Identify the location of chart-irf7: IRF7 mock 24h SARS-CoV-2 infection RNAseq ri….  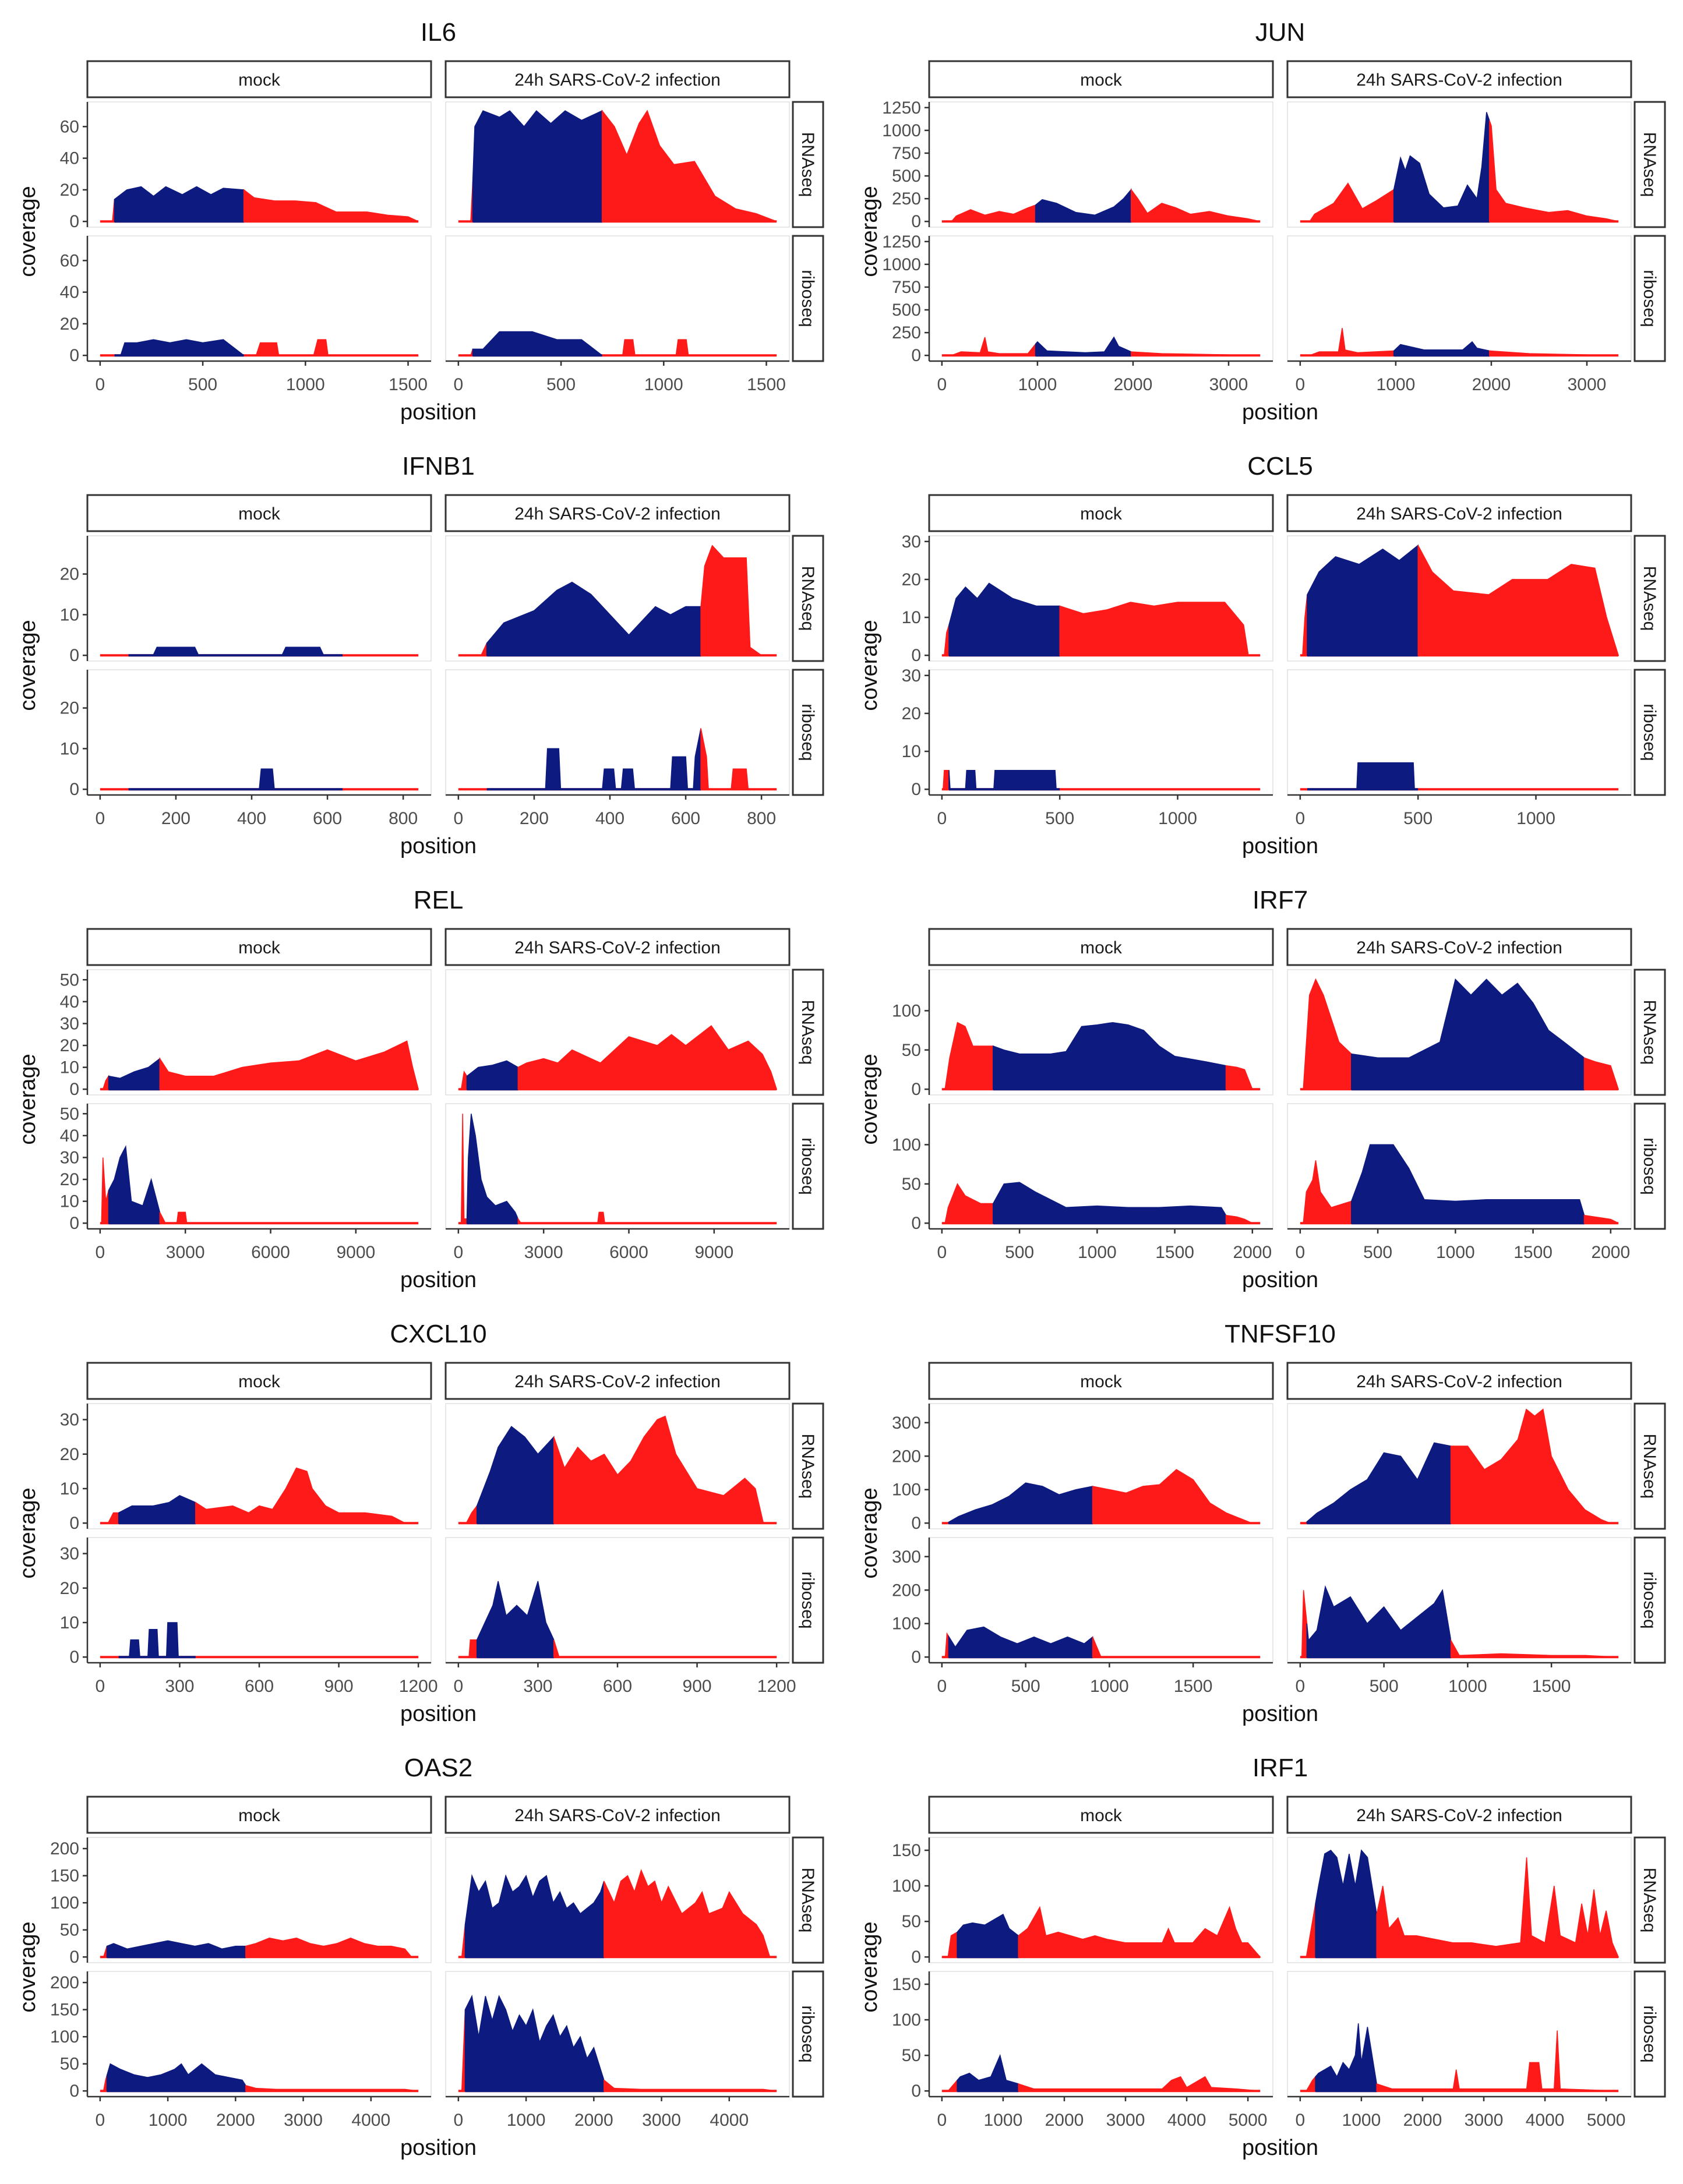
(1262, 1089).